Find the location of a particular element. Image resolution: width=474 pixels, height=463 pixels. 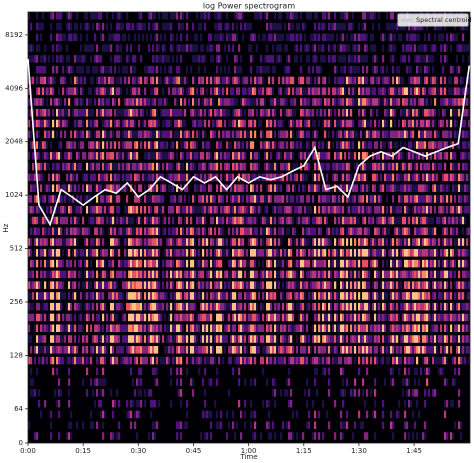

legend-box is located at coordinates (433, 20).